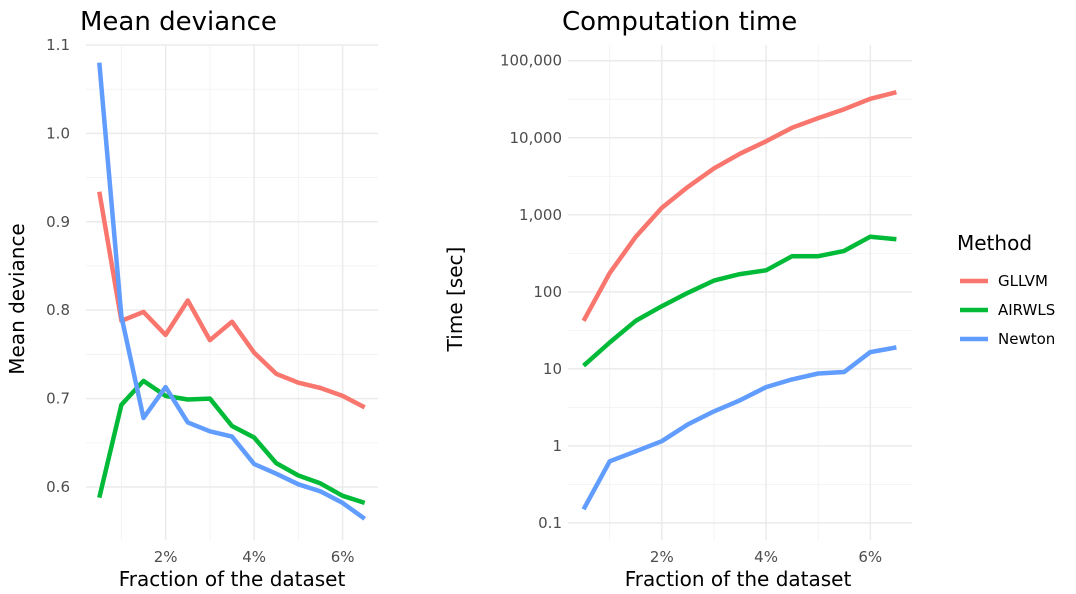  Describe the element at coordinates (994, 243) in the screenshot. I see `legend-title: Method` at that location.